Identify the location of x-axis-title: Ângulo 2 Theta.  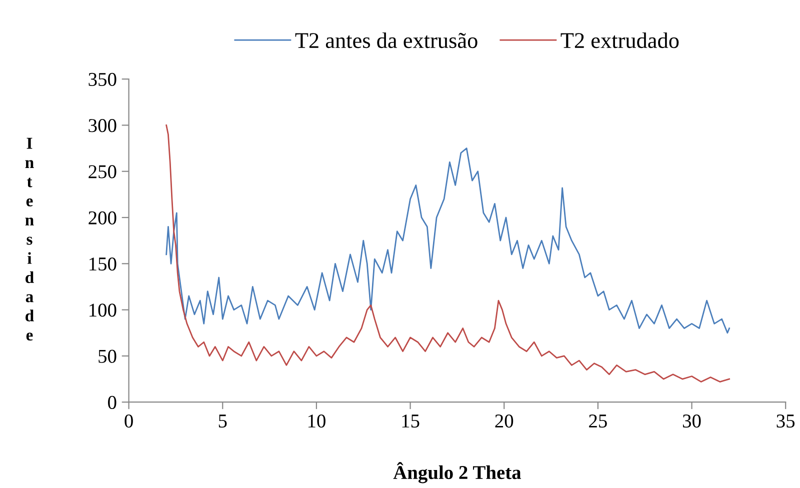
(457, 473).